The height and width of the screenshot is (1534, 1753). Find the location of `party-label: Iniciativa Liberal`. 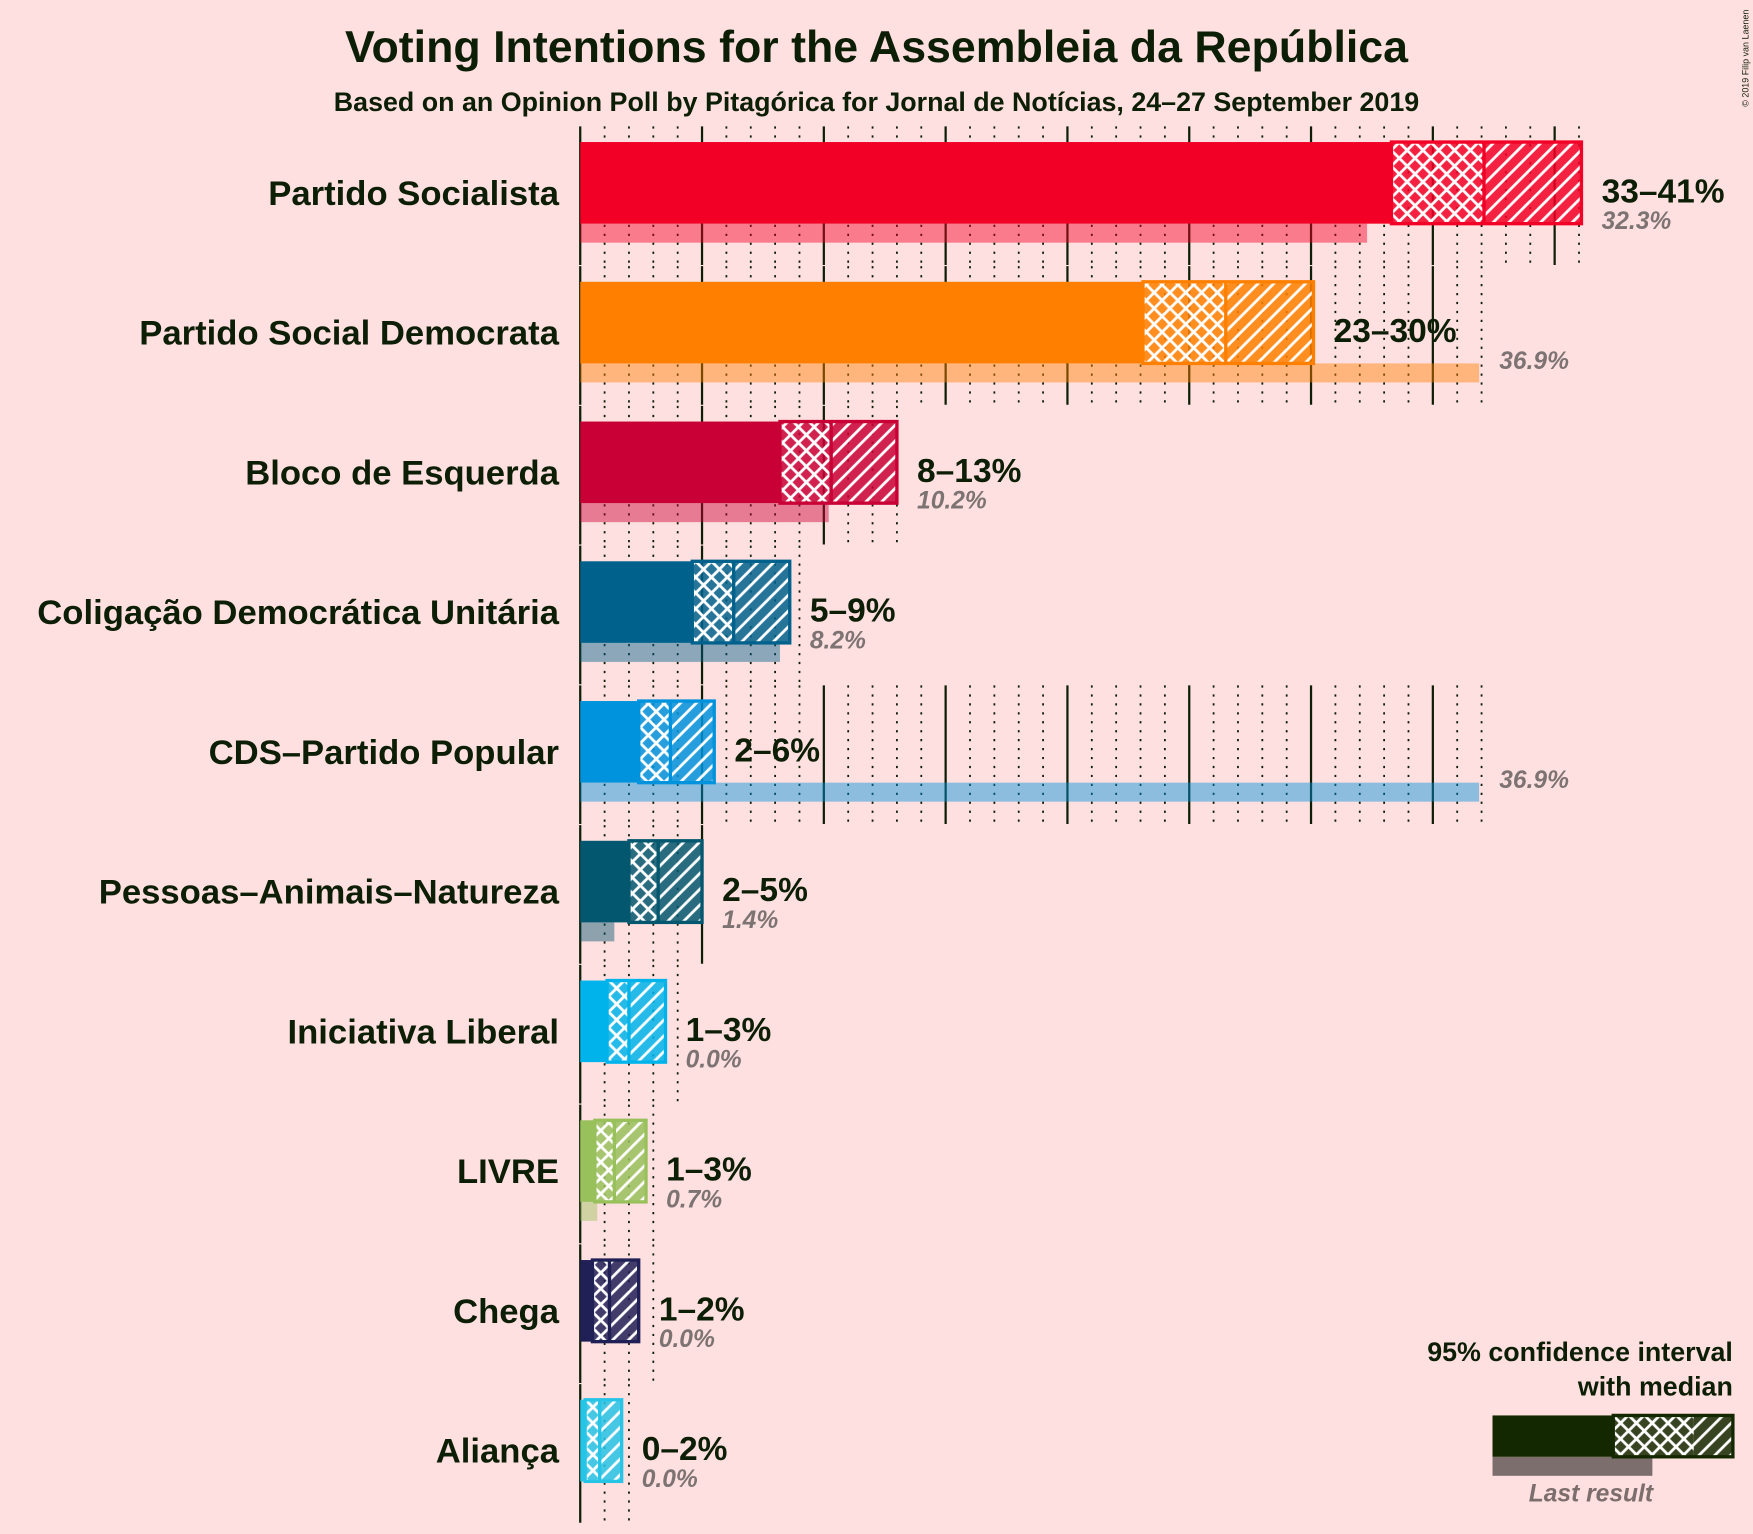

party-label: Iniciativa Liberal is located at coordinates (423, 1032).